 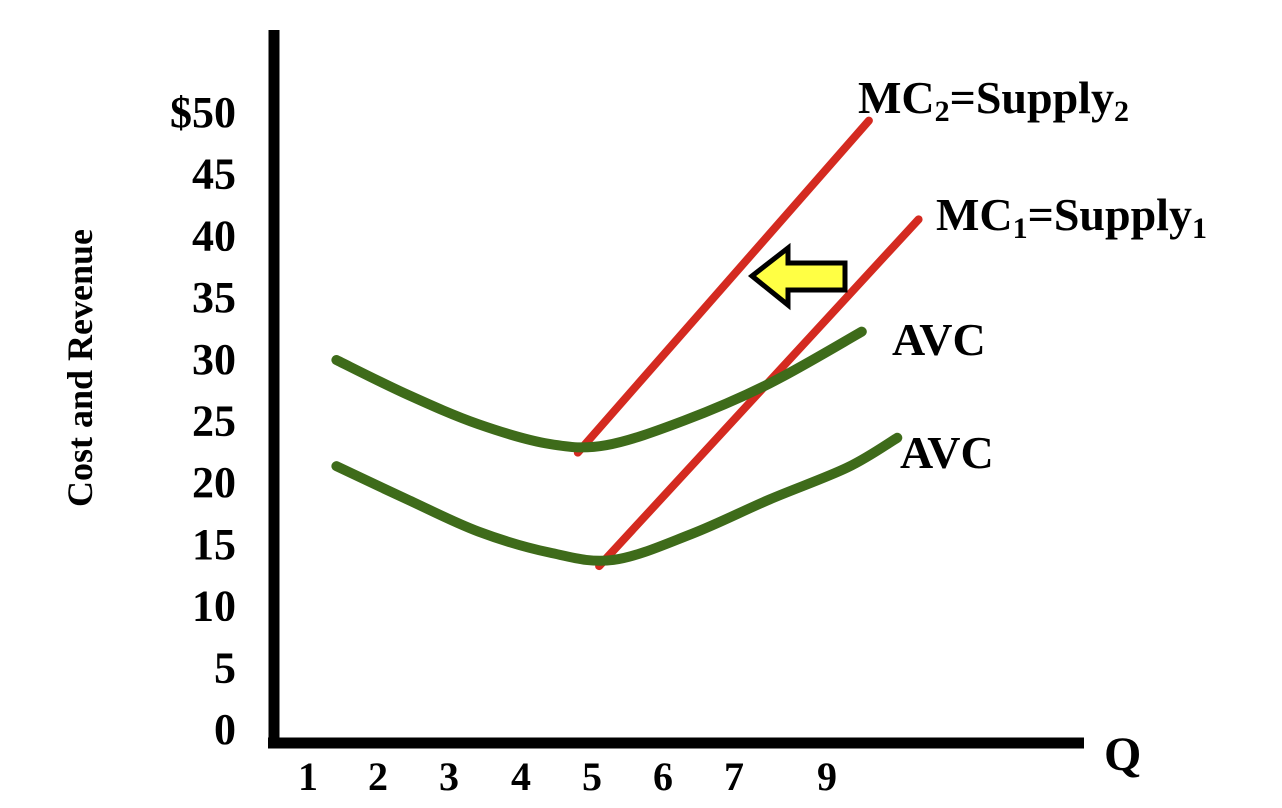 What do you see at coordinates (214, 359) in the screenshot?
I see `y-tick-label: 30` at bounding box center [214, 359].